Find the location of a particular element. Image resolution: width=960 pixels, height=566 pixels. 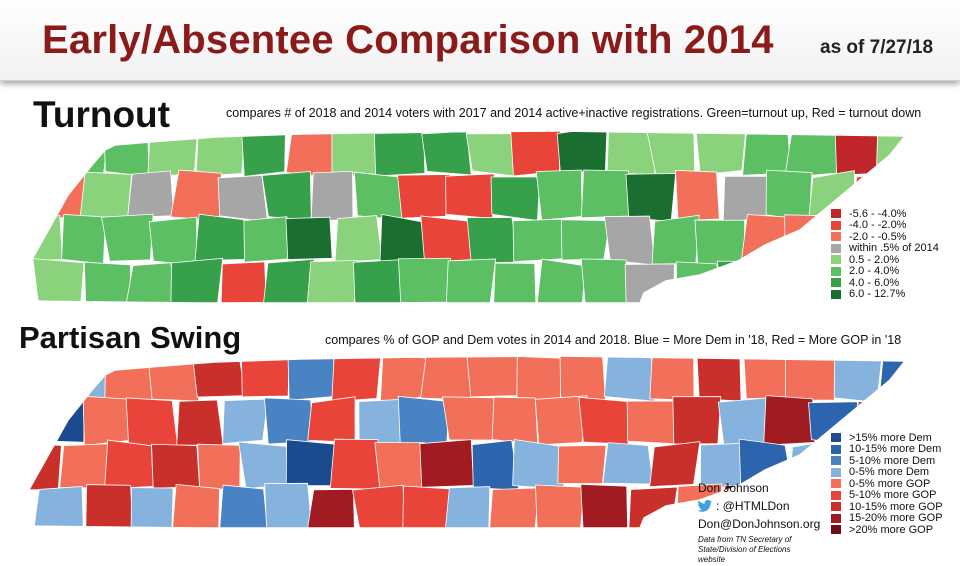

author-name: Don Johnson is located at coordinates (733, 488).